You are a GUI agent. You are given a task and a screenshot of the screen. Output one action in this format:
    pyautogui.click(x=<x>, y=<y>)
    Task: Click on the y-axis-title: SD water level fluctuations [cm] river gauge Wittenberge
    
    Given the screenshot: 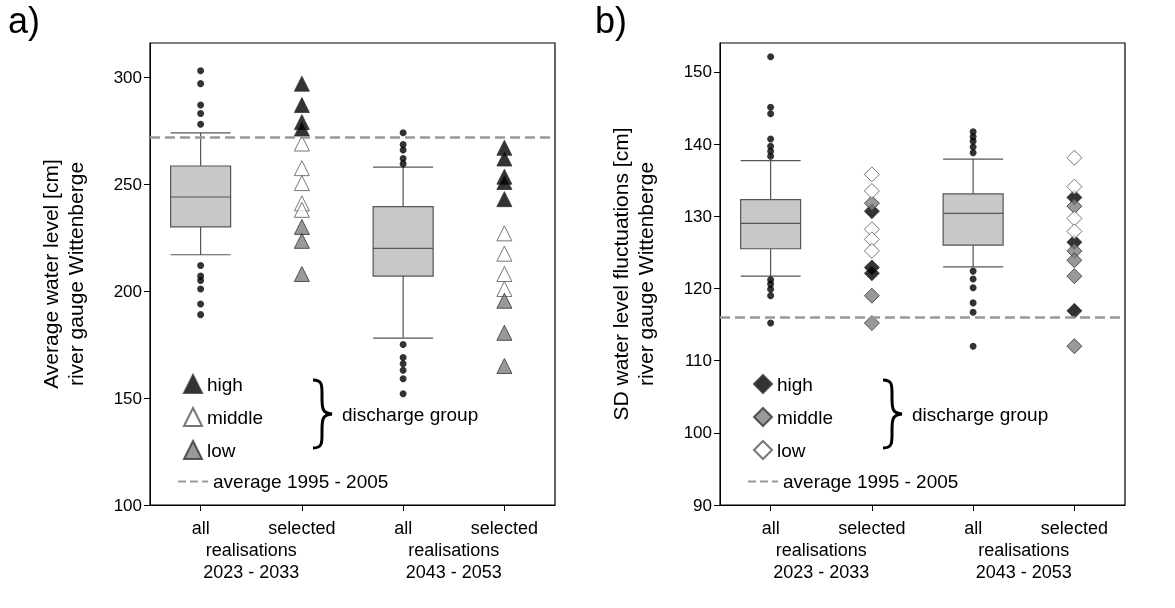 What is the action you would take?
    pyautogui.click(x=633, y=274)
    